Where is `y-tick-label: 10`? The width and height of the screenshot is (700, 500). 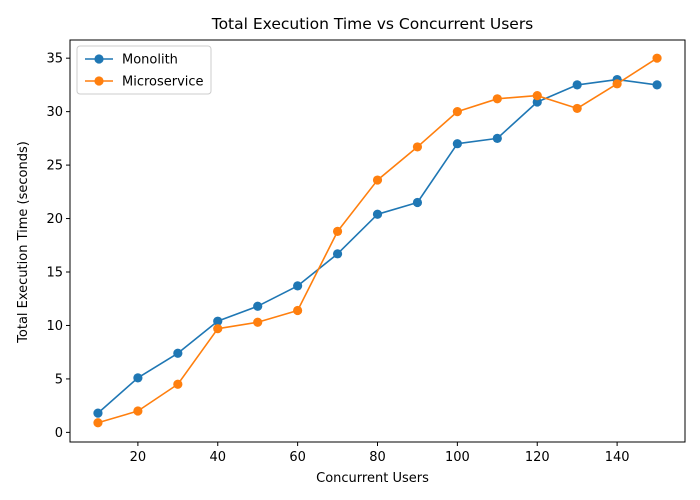 y-tick-label: 10 is located at coordinates (54, 326).